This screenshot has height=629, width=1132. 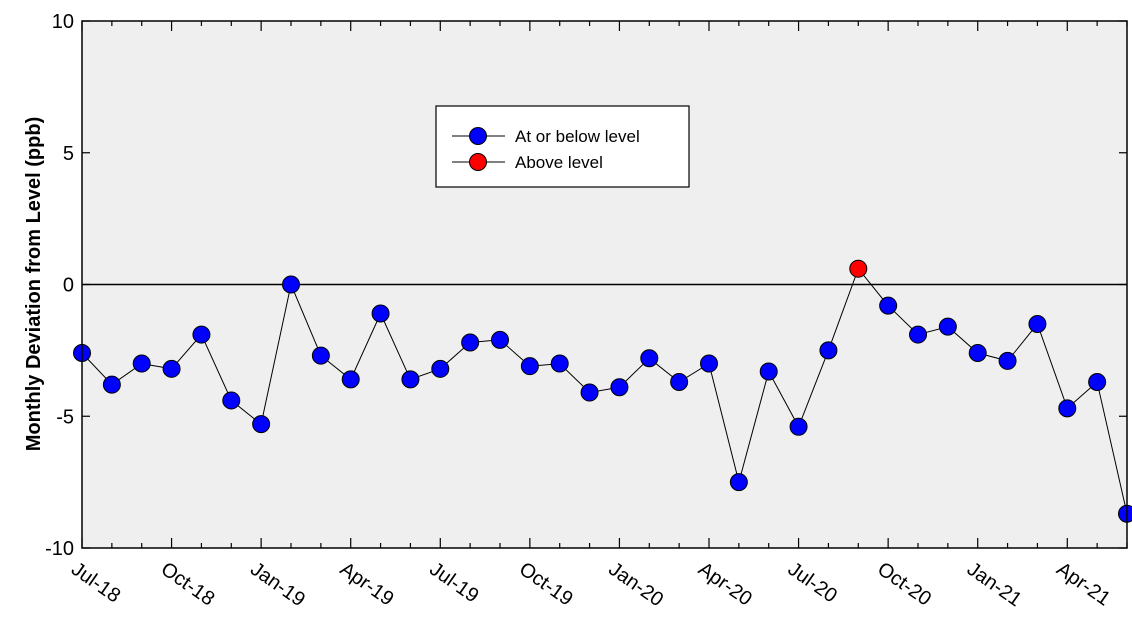 I want to click on legend-below-label: At or below level, so click(x=577, y=136).